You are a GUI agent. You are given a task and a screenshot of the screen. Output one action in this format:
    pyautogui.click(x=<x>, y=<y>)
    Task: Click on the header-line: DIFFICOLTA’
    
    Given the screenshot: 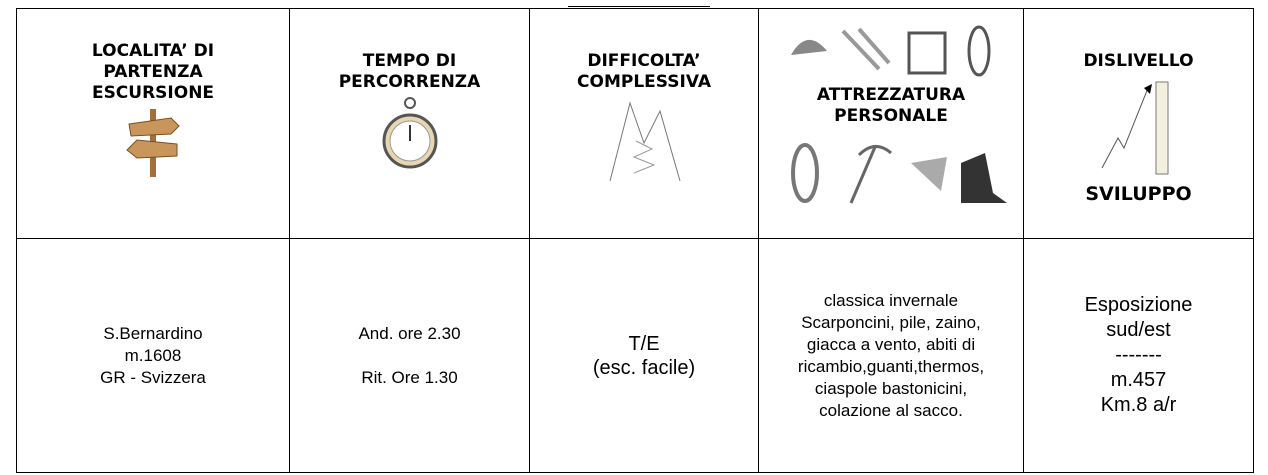 What is the action you would take?
    pyautogui.click(x=644, y=61)
    